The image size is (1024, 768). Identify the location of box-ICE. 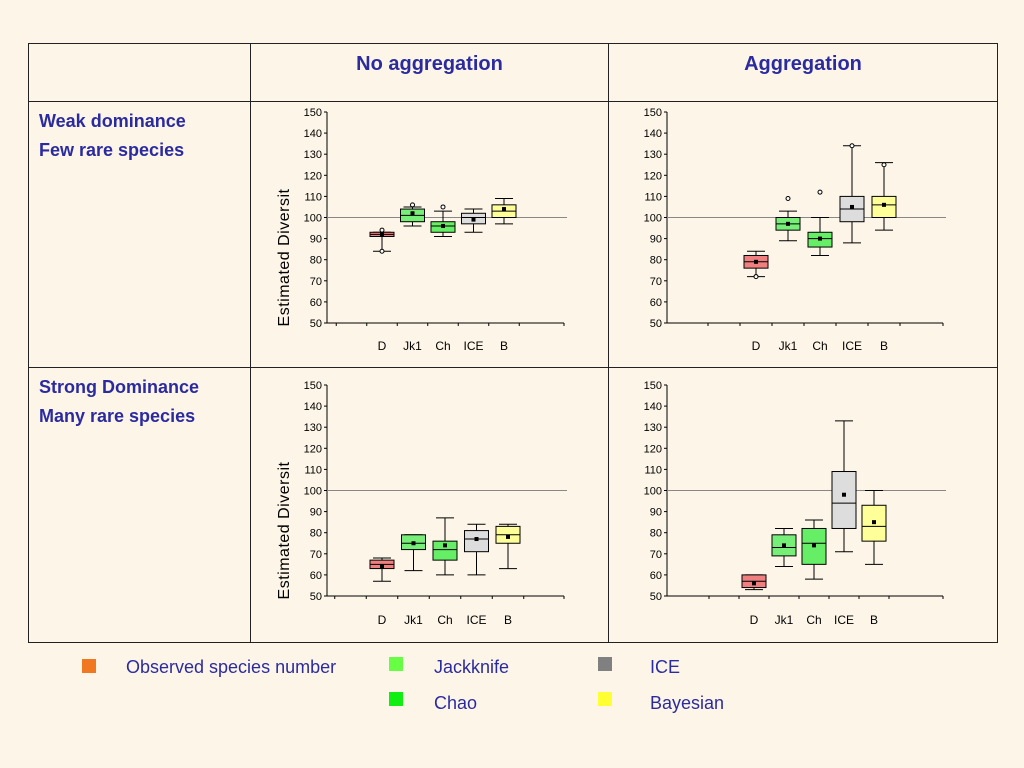
(473, 220).